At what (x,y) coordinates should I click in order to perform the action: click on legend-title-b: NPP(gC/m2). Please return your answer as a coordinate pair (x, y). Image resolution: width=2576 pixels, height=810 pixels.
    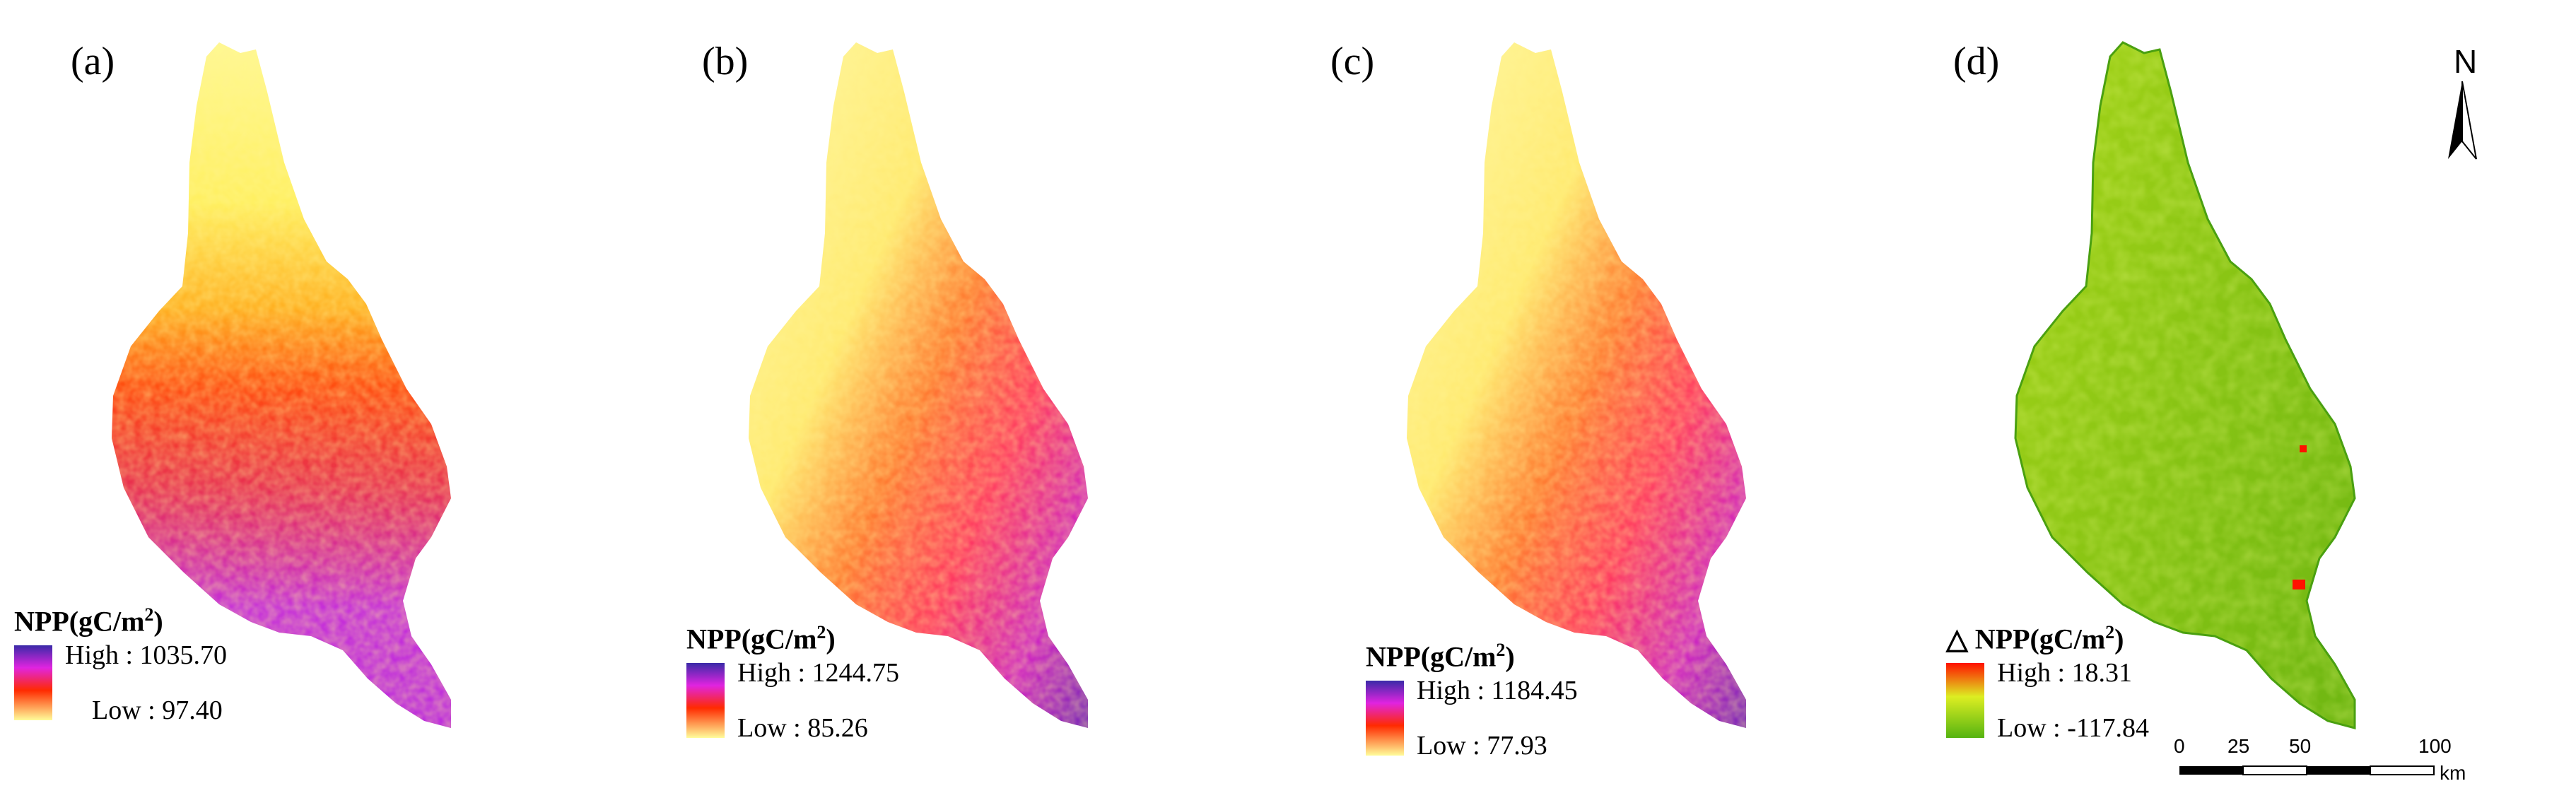
    Looking at the image, I should click on (761, 638).